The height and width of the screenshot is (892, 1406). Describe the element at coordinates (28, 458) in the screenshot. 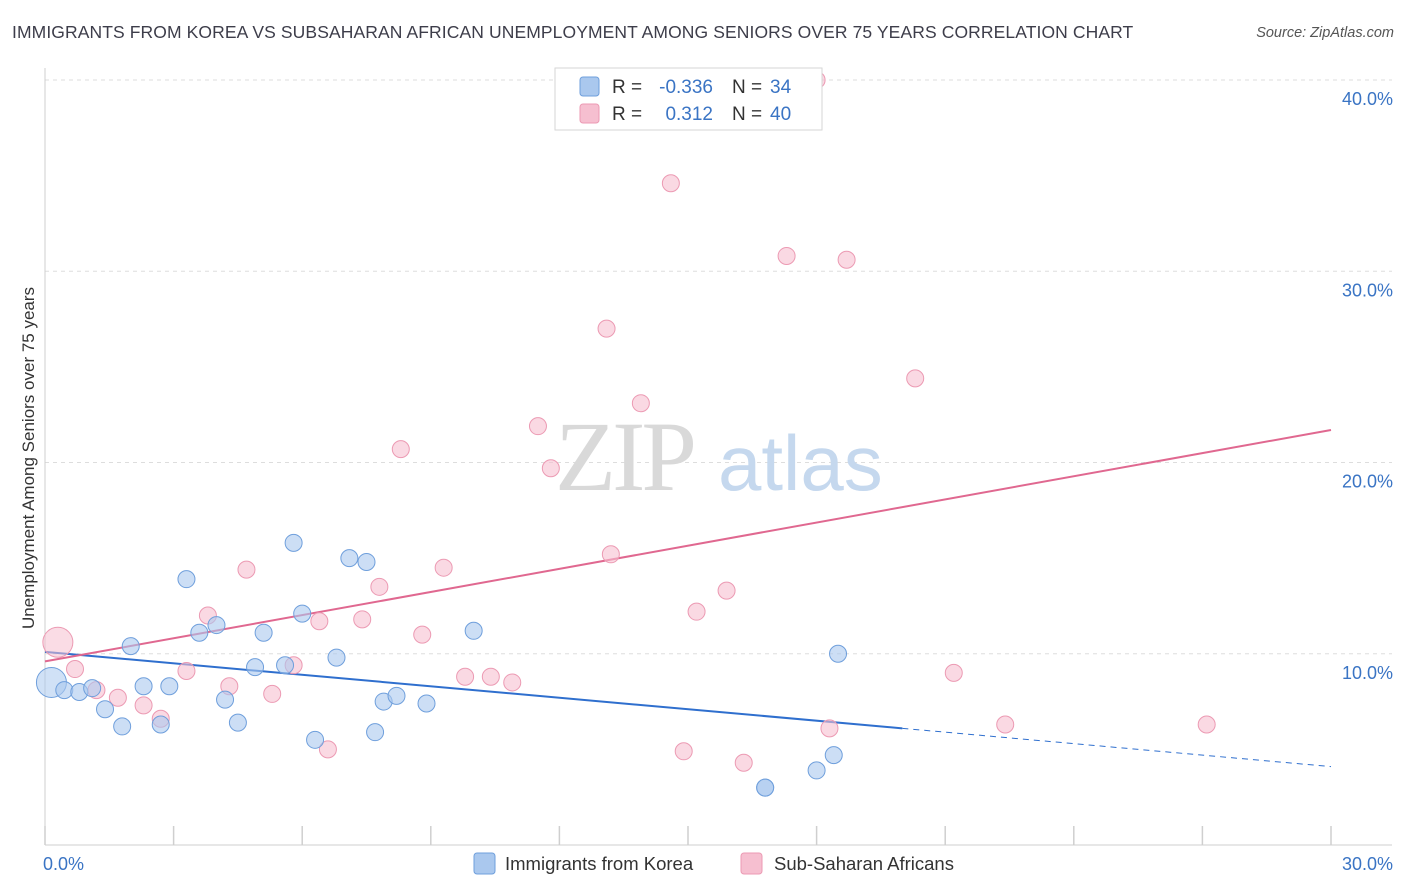

I see `y-axis-label: Unemployment Among Seniors over 75 years` at that location.